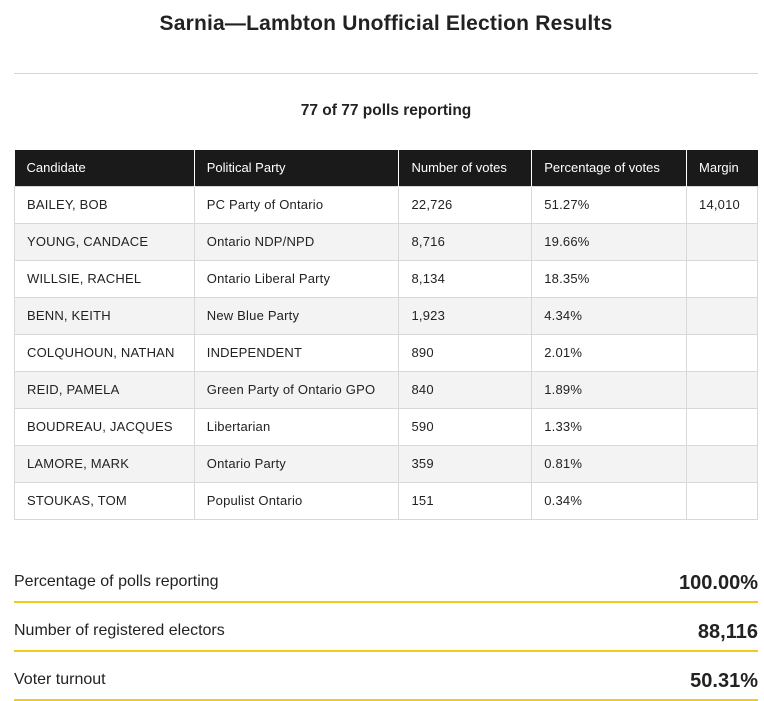  Describe the element at coordinates (104, 168) in the screenshot. I see `header-candidate: Candidate` at that location.